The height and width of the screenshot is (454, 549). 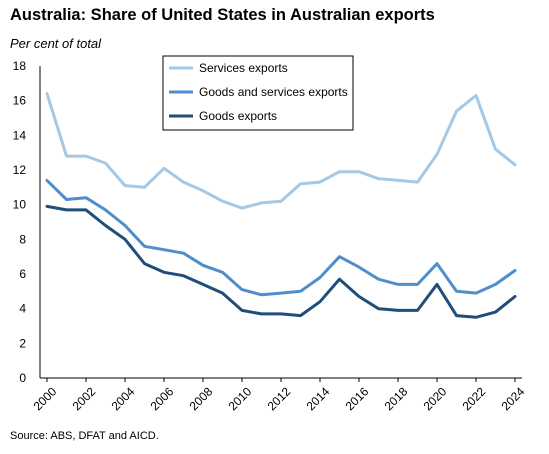 I want to click on source-note: Source: ABS, DFAT and AICD., so click(x=84, y=436).